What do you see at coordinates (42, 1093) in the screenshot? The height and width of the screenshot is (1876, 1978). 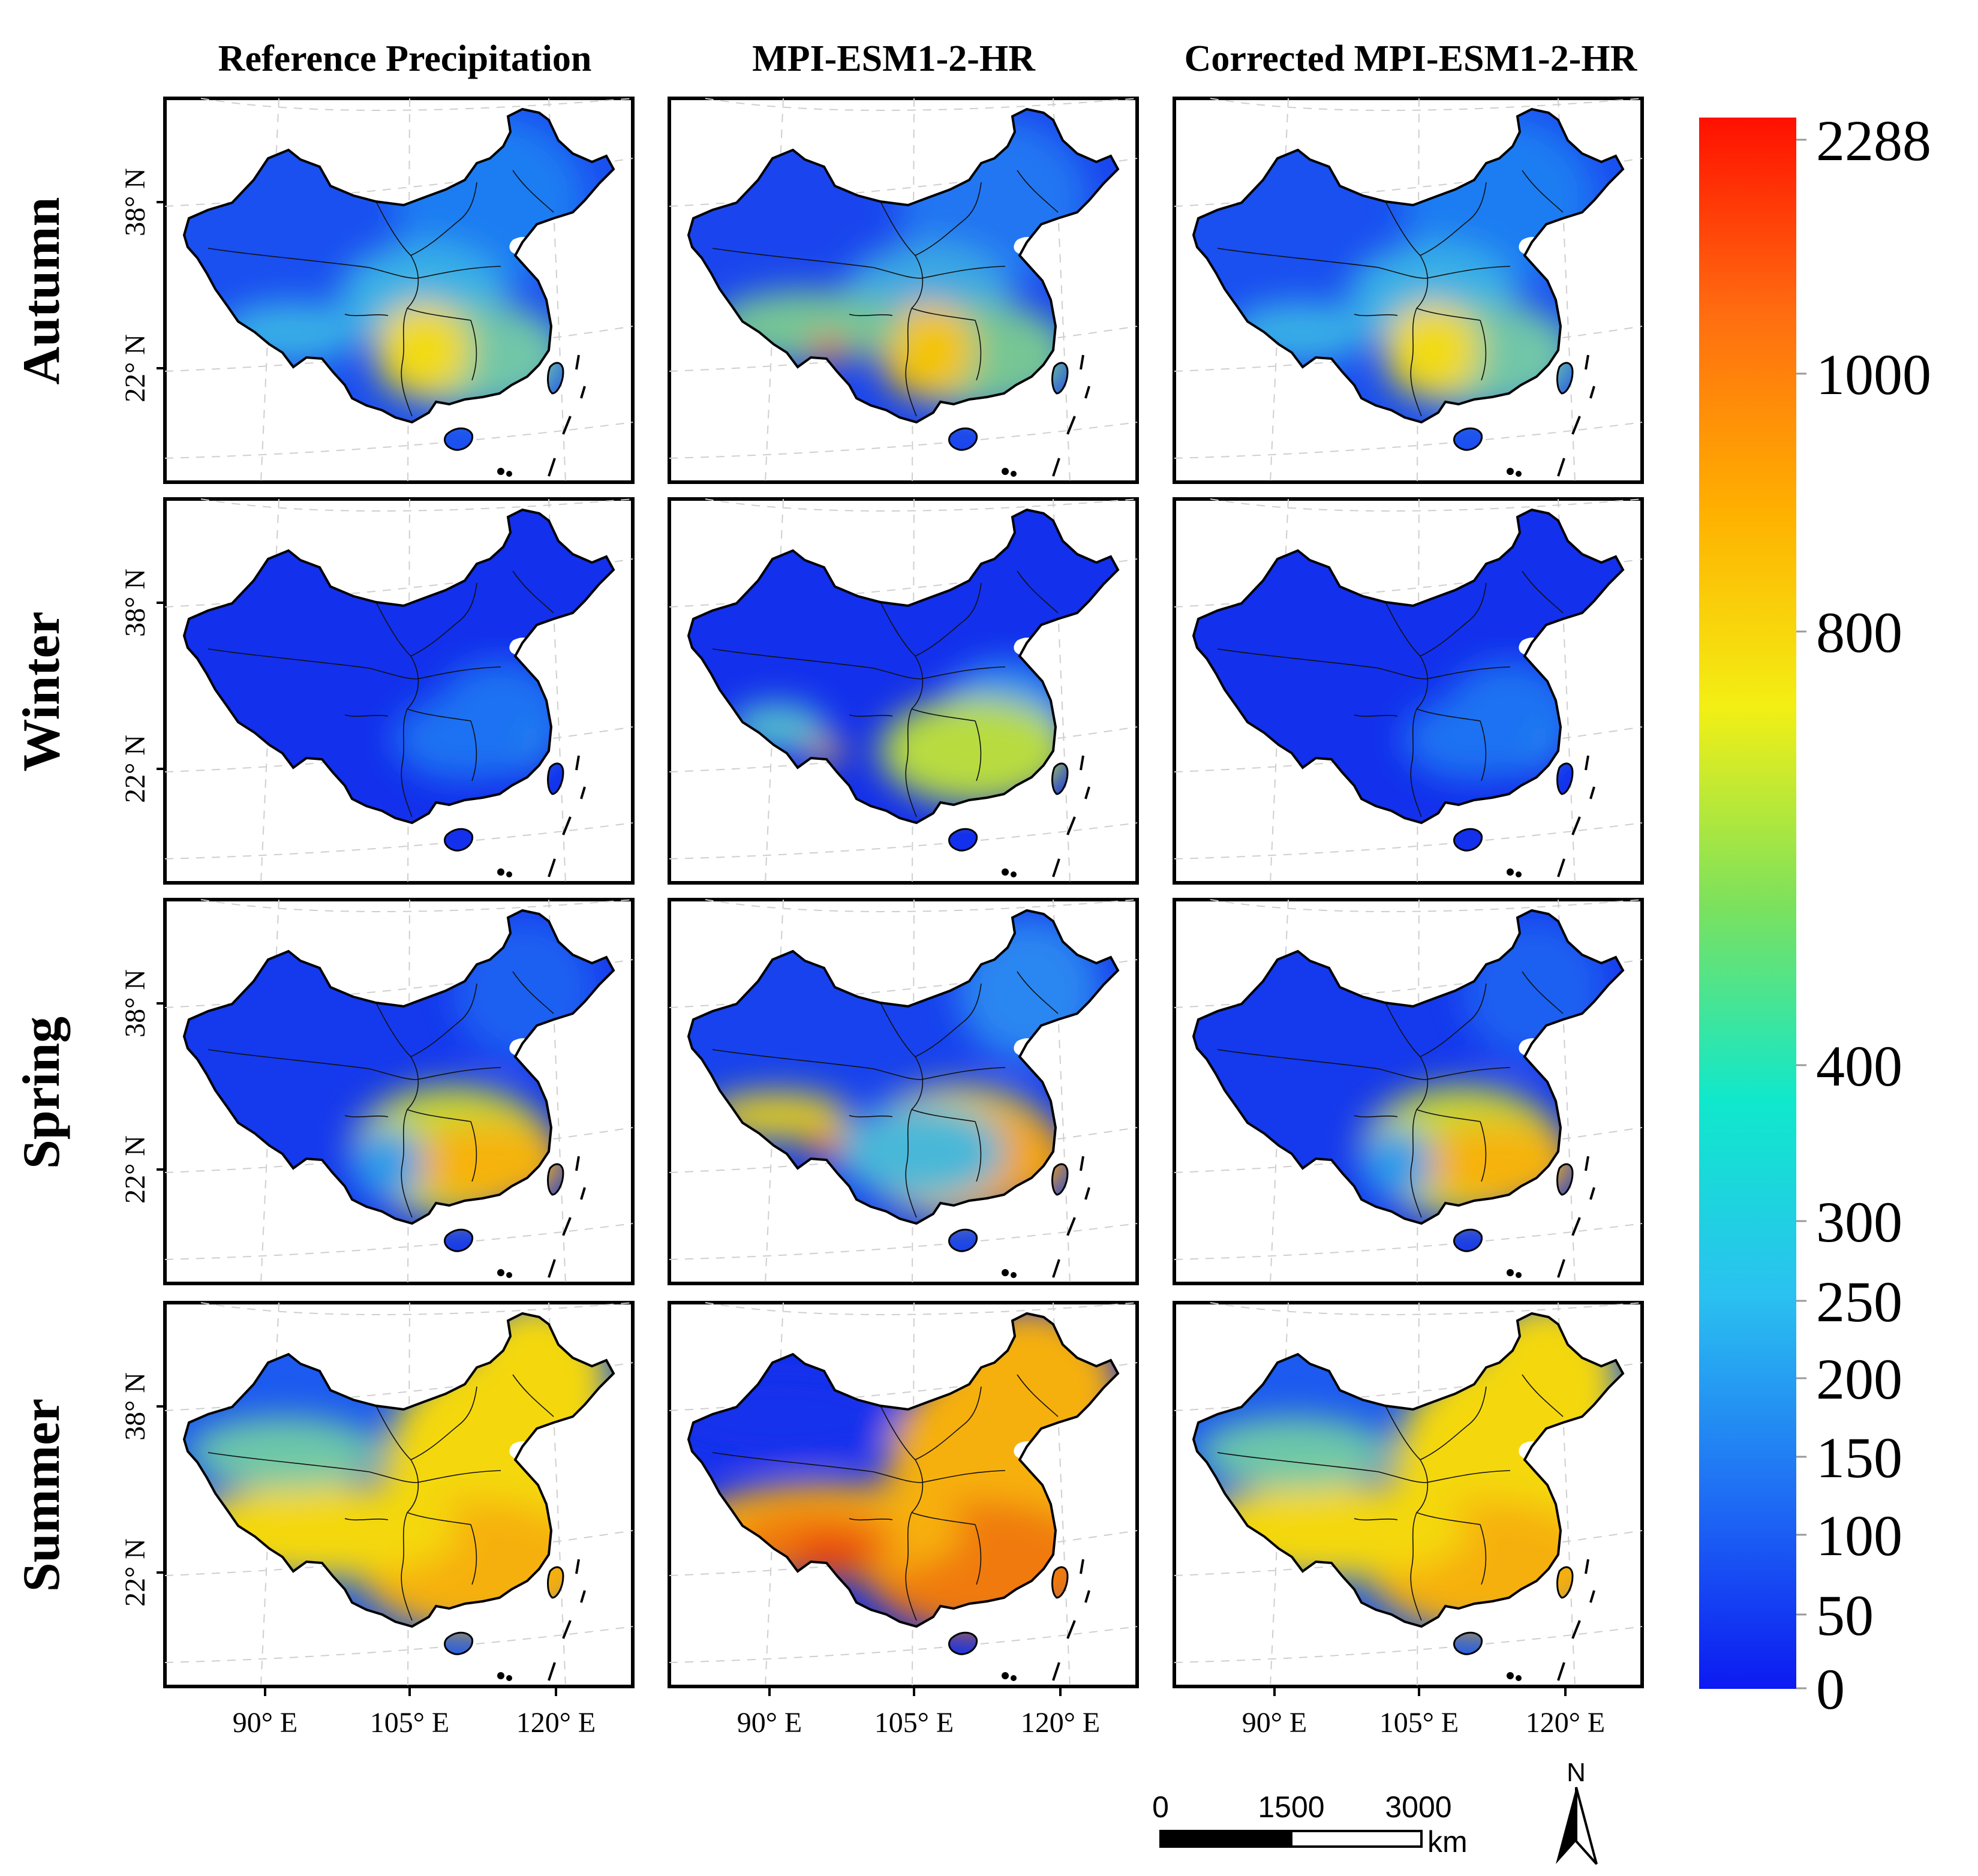 I see `row-title-spring: Spring` at bounding box center [42, 1093].